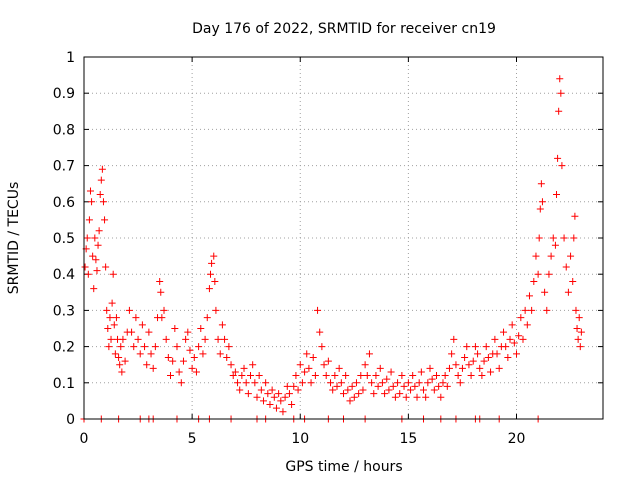 This screenshot has width=640, height=480. I want to click on y-tick-label: 0.6, so click(64, 203).